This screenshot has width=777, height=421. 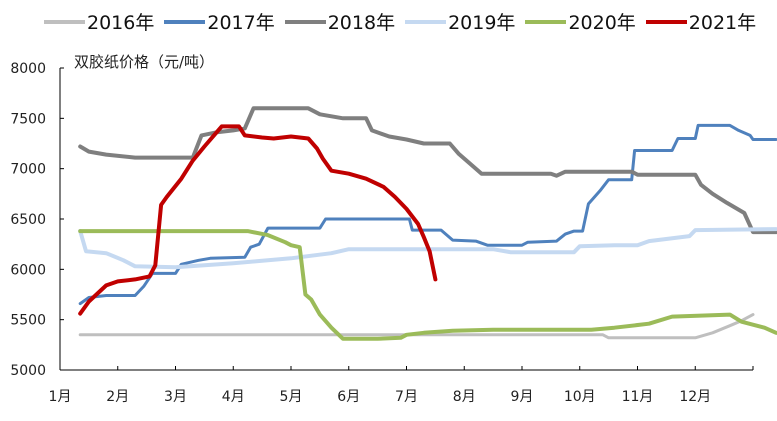 I want to click on legend-item-2020: 2020年, so click(x=580, y=21).